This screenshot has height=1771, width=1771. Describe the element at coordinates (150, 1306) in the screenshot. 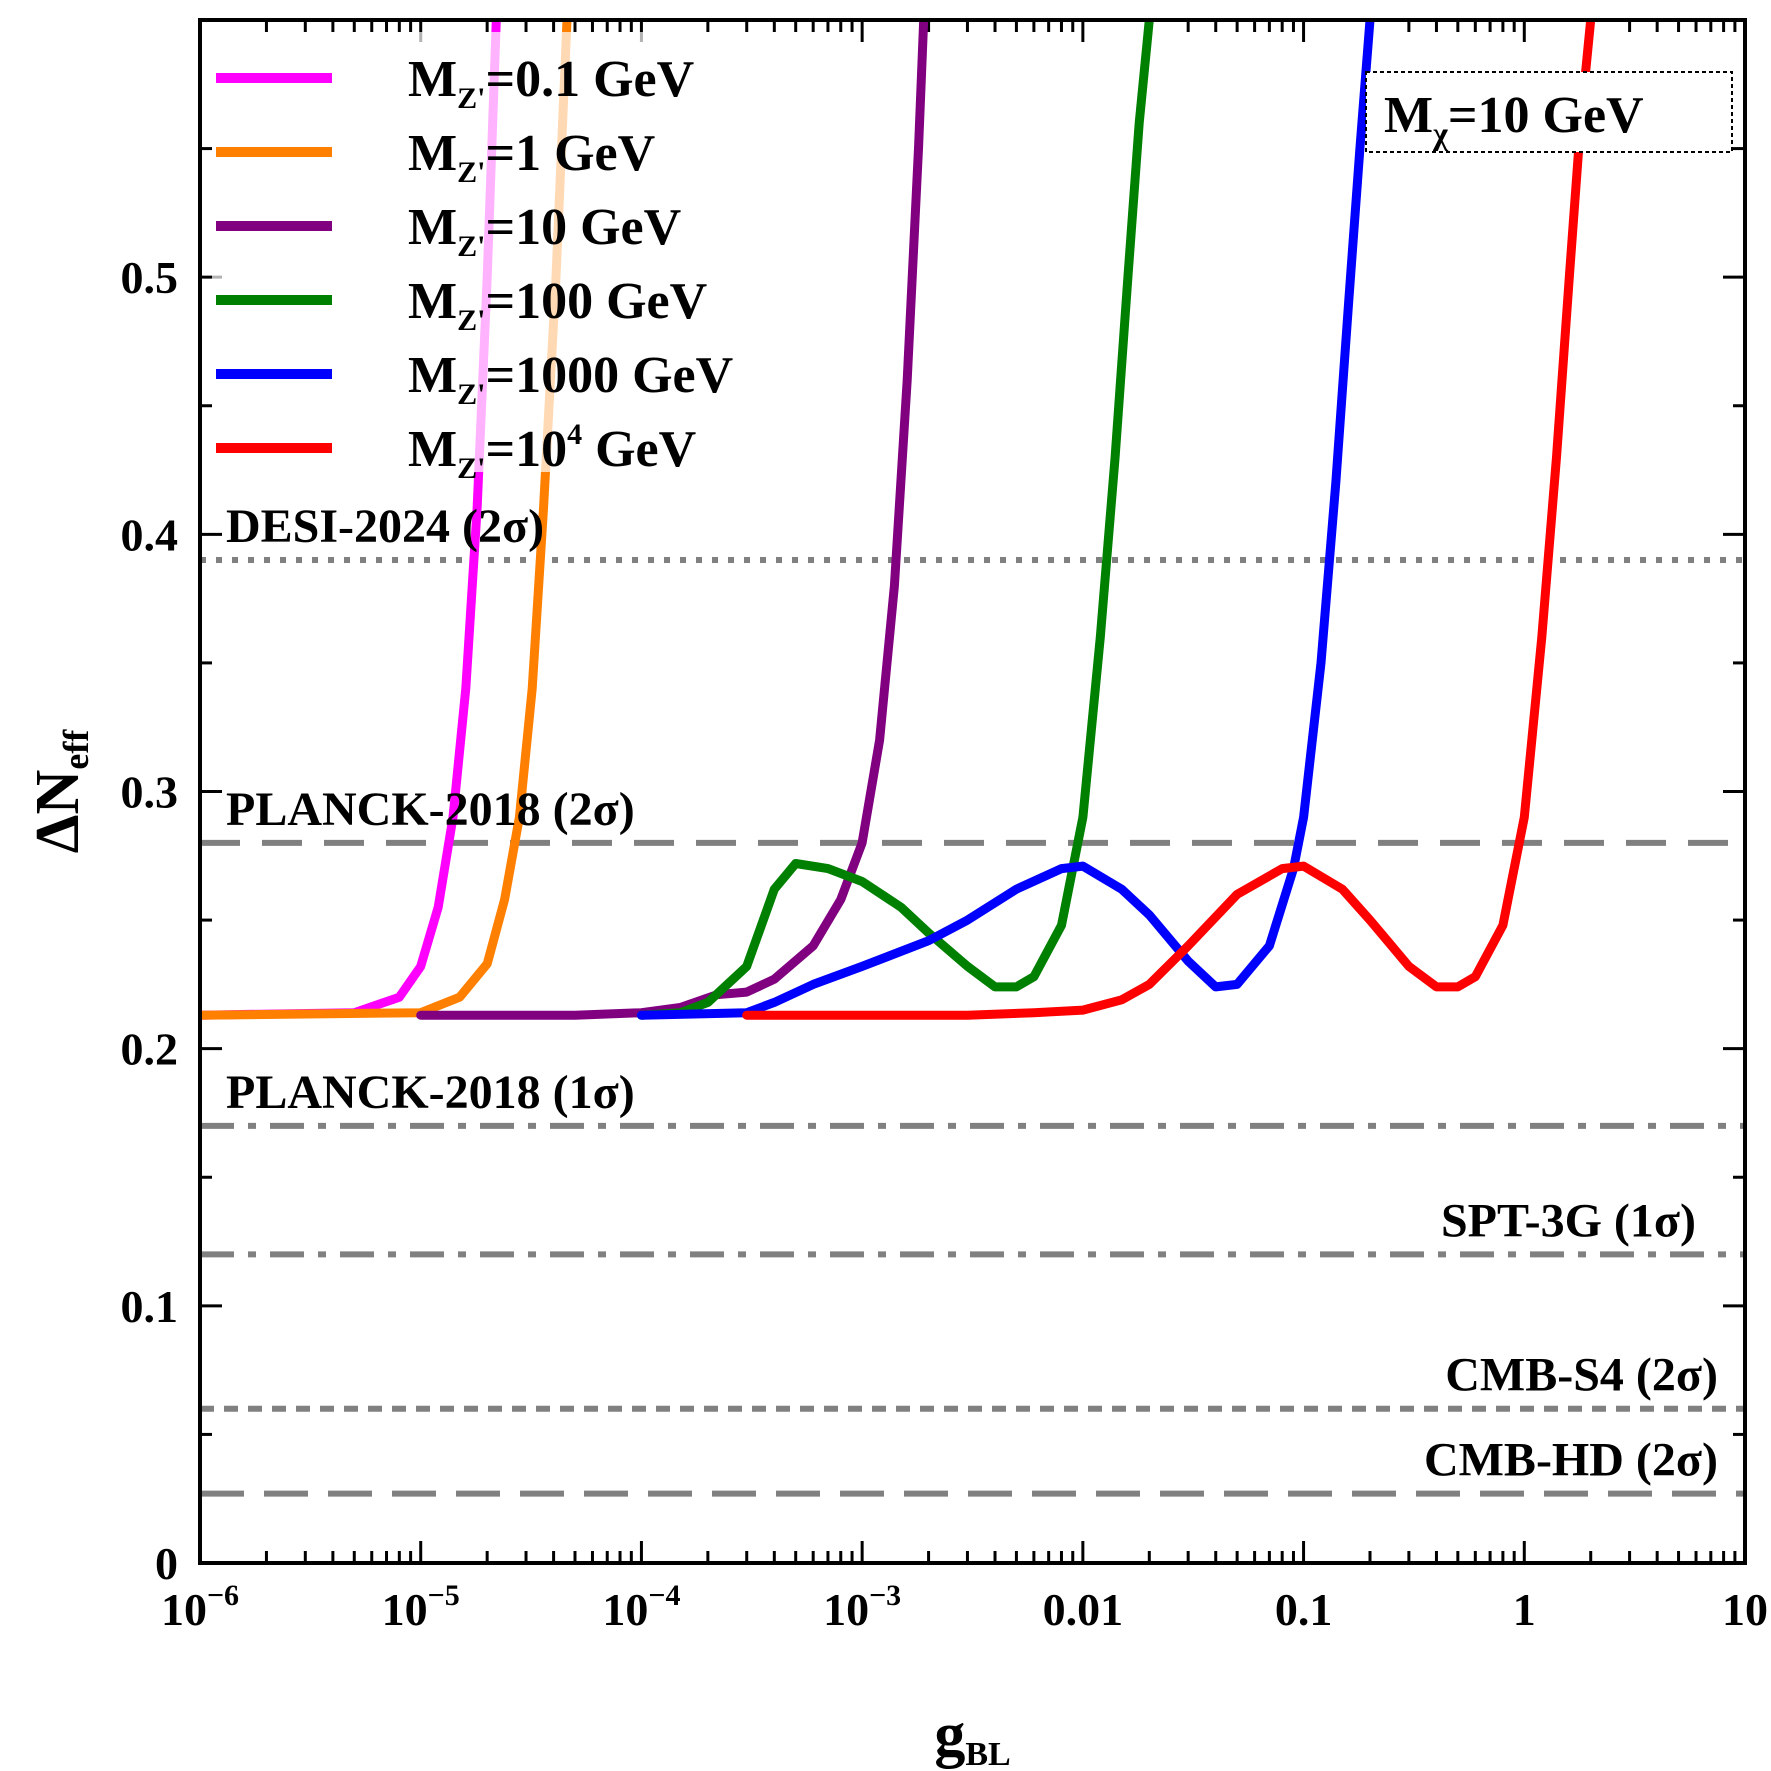

I see `y-tick-label: 0.1` at that location.